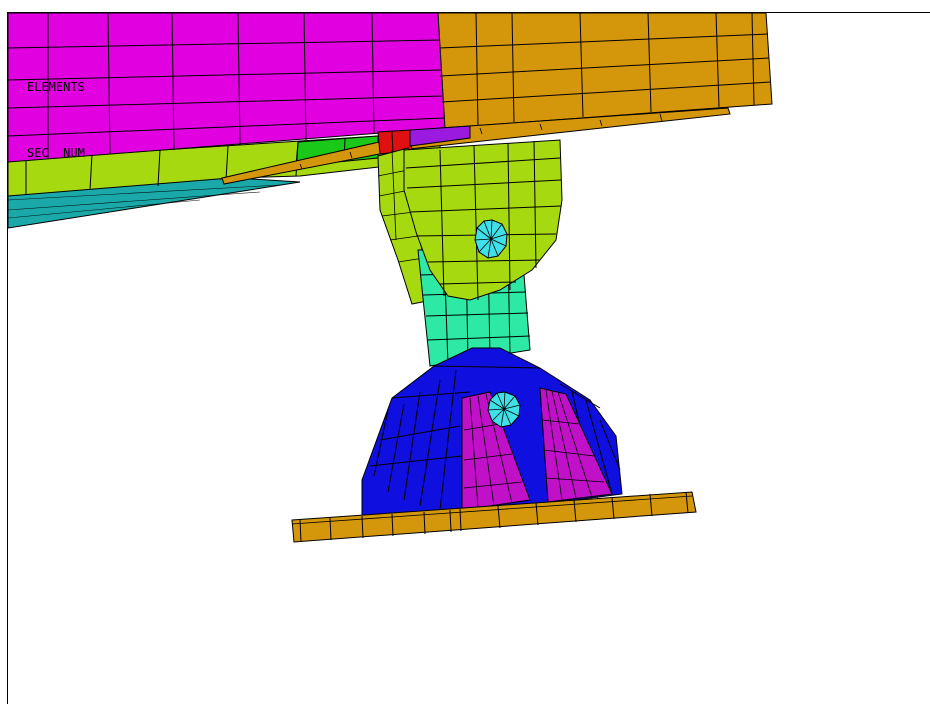  Describe the element at coordinates (56, 87) in the screenshot. I see `legend-title: ELEMENTS` at that location.